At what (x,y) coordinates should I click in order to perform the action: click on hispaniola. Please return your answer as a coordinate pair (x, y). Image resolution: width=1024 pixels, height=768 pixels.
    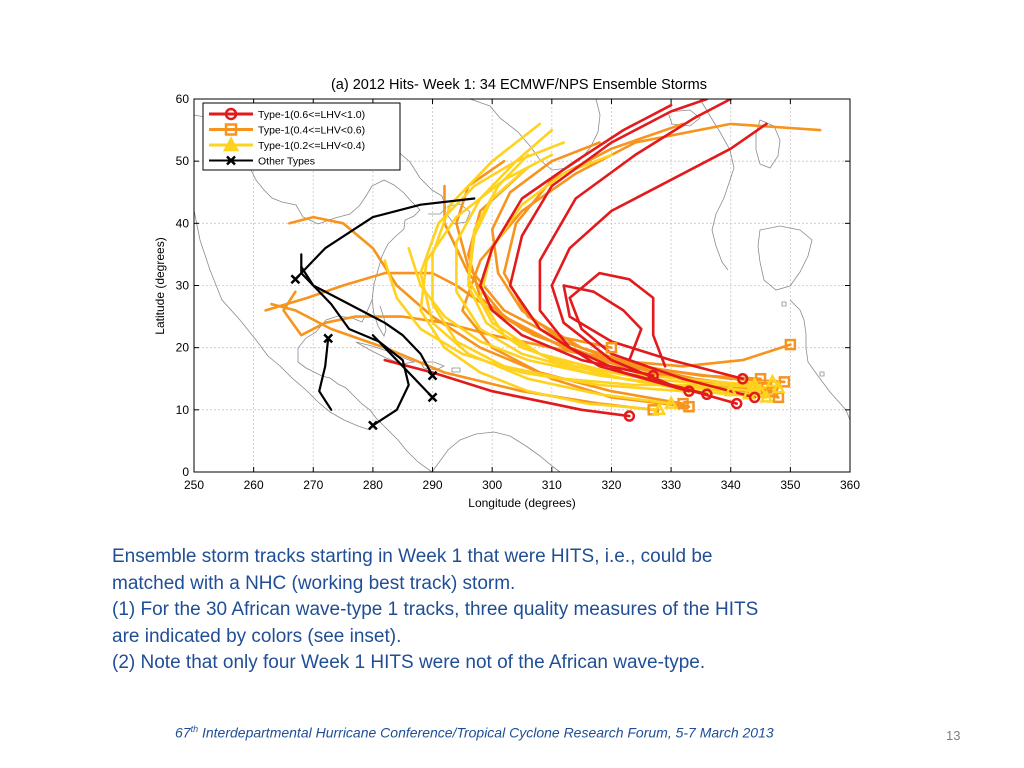
    Looking at the image, I should click on (432, 366).